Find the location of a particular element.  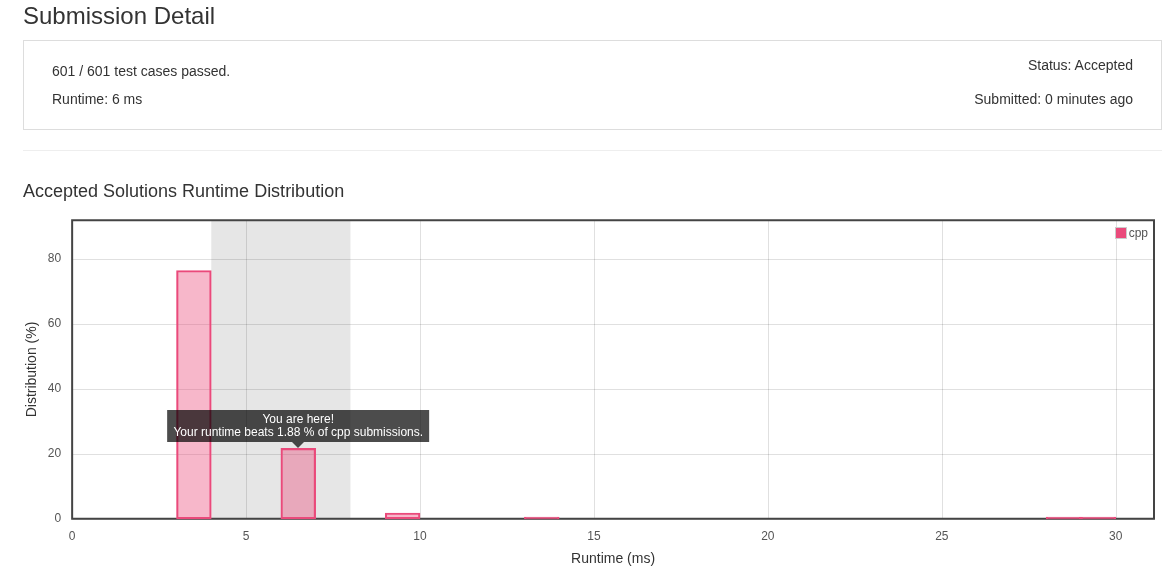

x-tick-label: 10 is located at coordinates (420, 536).